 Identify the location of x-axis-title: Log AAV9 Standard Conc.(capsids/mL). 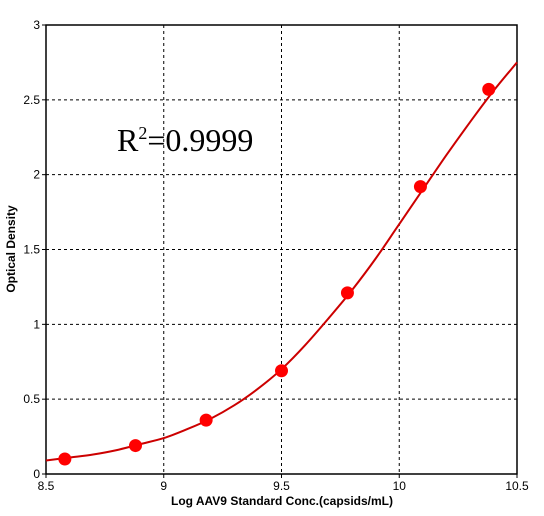
(282, 501).